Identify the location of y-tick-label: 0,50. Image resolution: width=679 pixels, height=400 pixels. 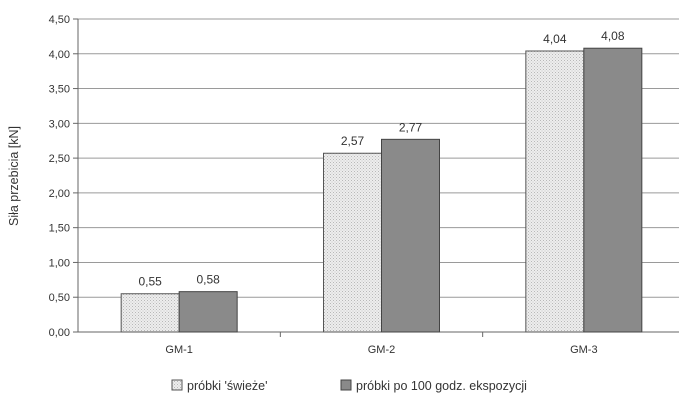
(59, 298).